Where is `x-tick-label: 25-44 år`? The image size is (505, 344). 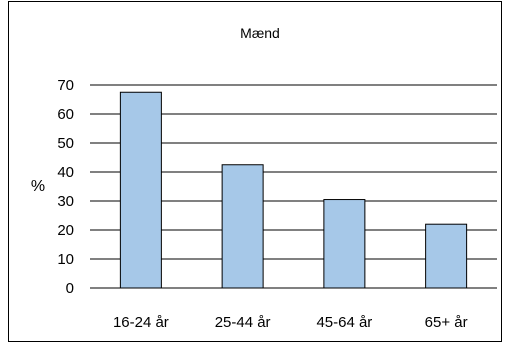 x-tick-label: 25-44 år is located at coordinates (243, 322).